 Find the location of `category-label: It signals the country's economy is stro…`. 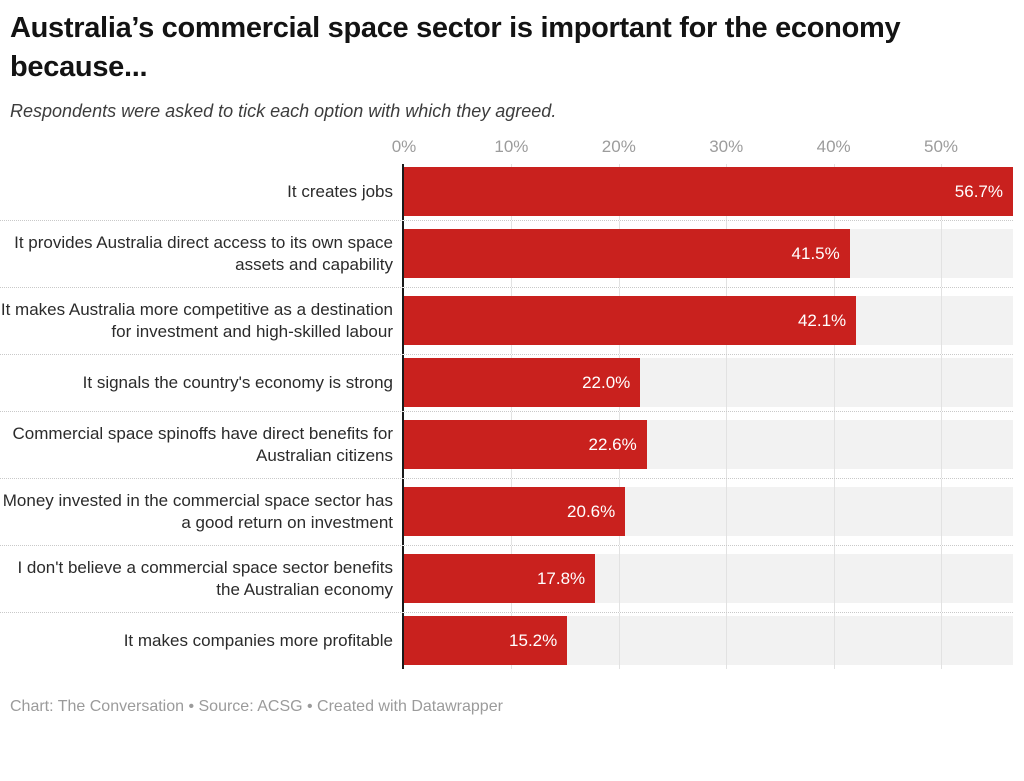

category-label: It signals the country's economy is stro… is located at coordinates (237, 382).